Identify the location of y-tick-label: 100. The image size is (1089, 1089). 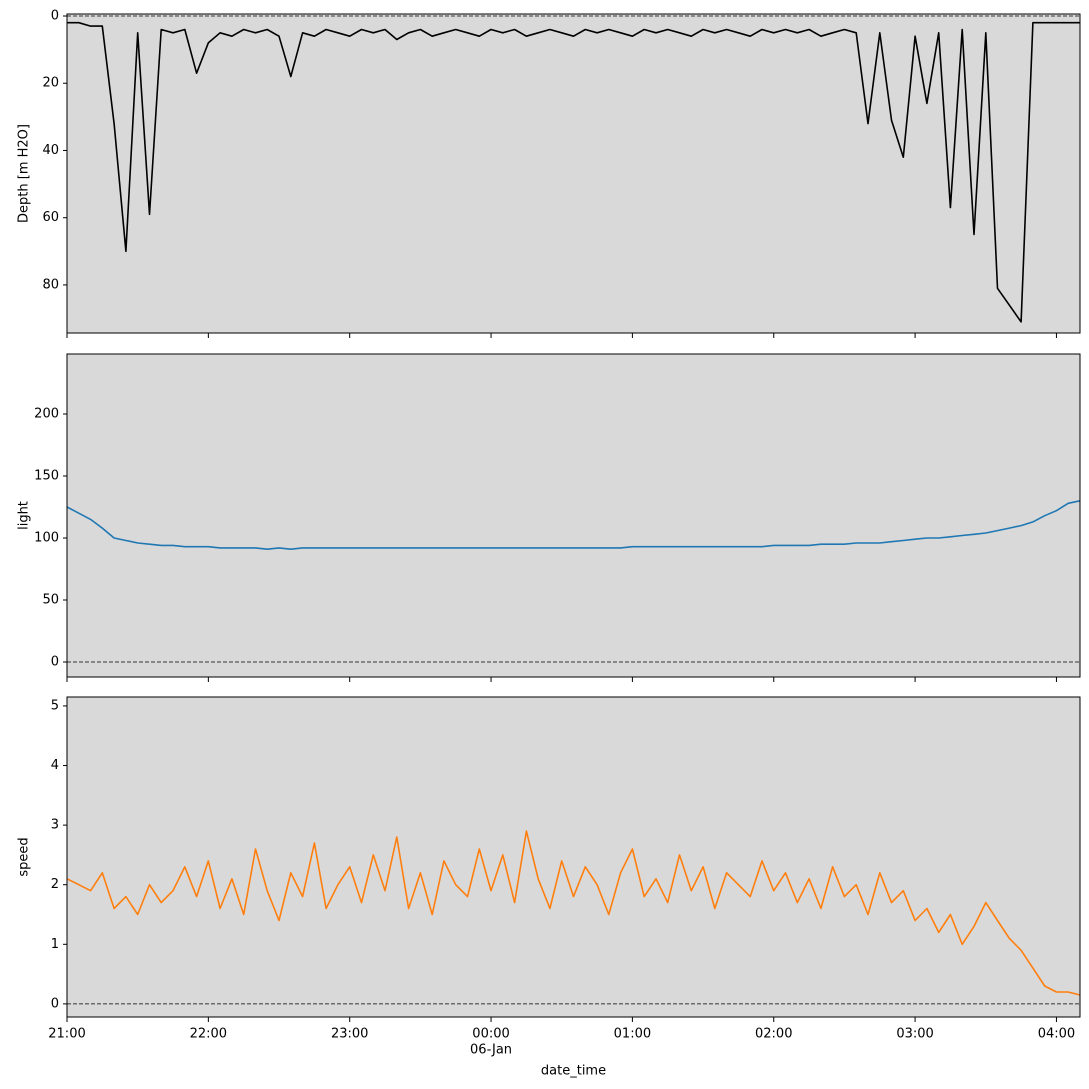
(46, 538).